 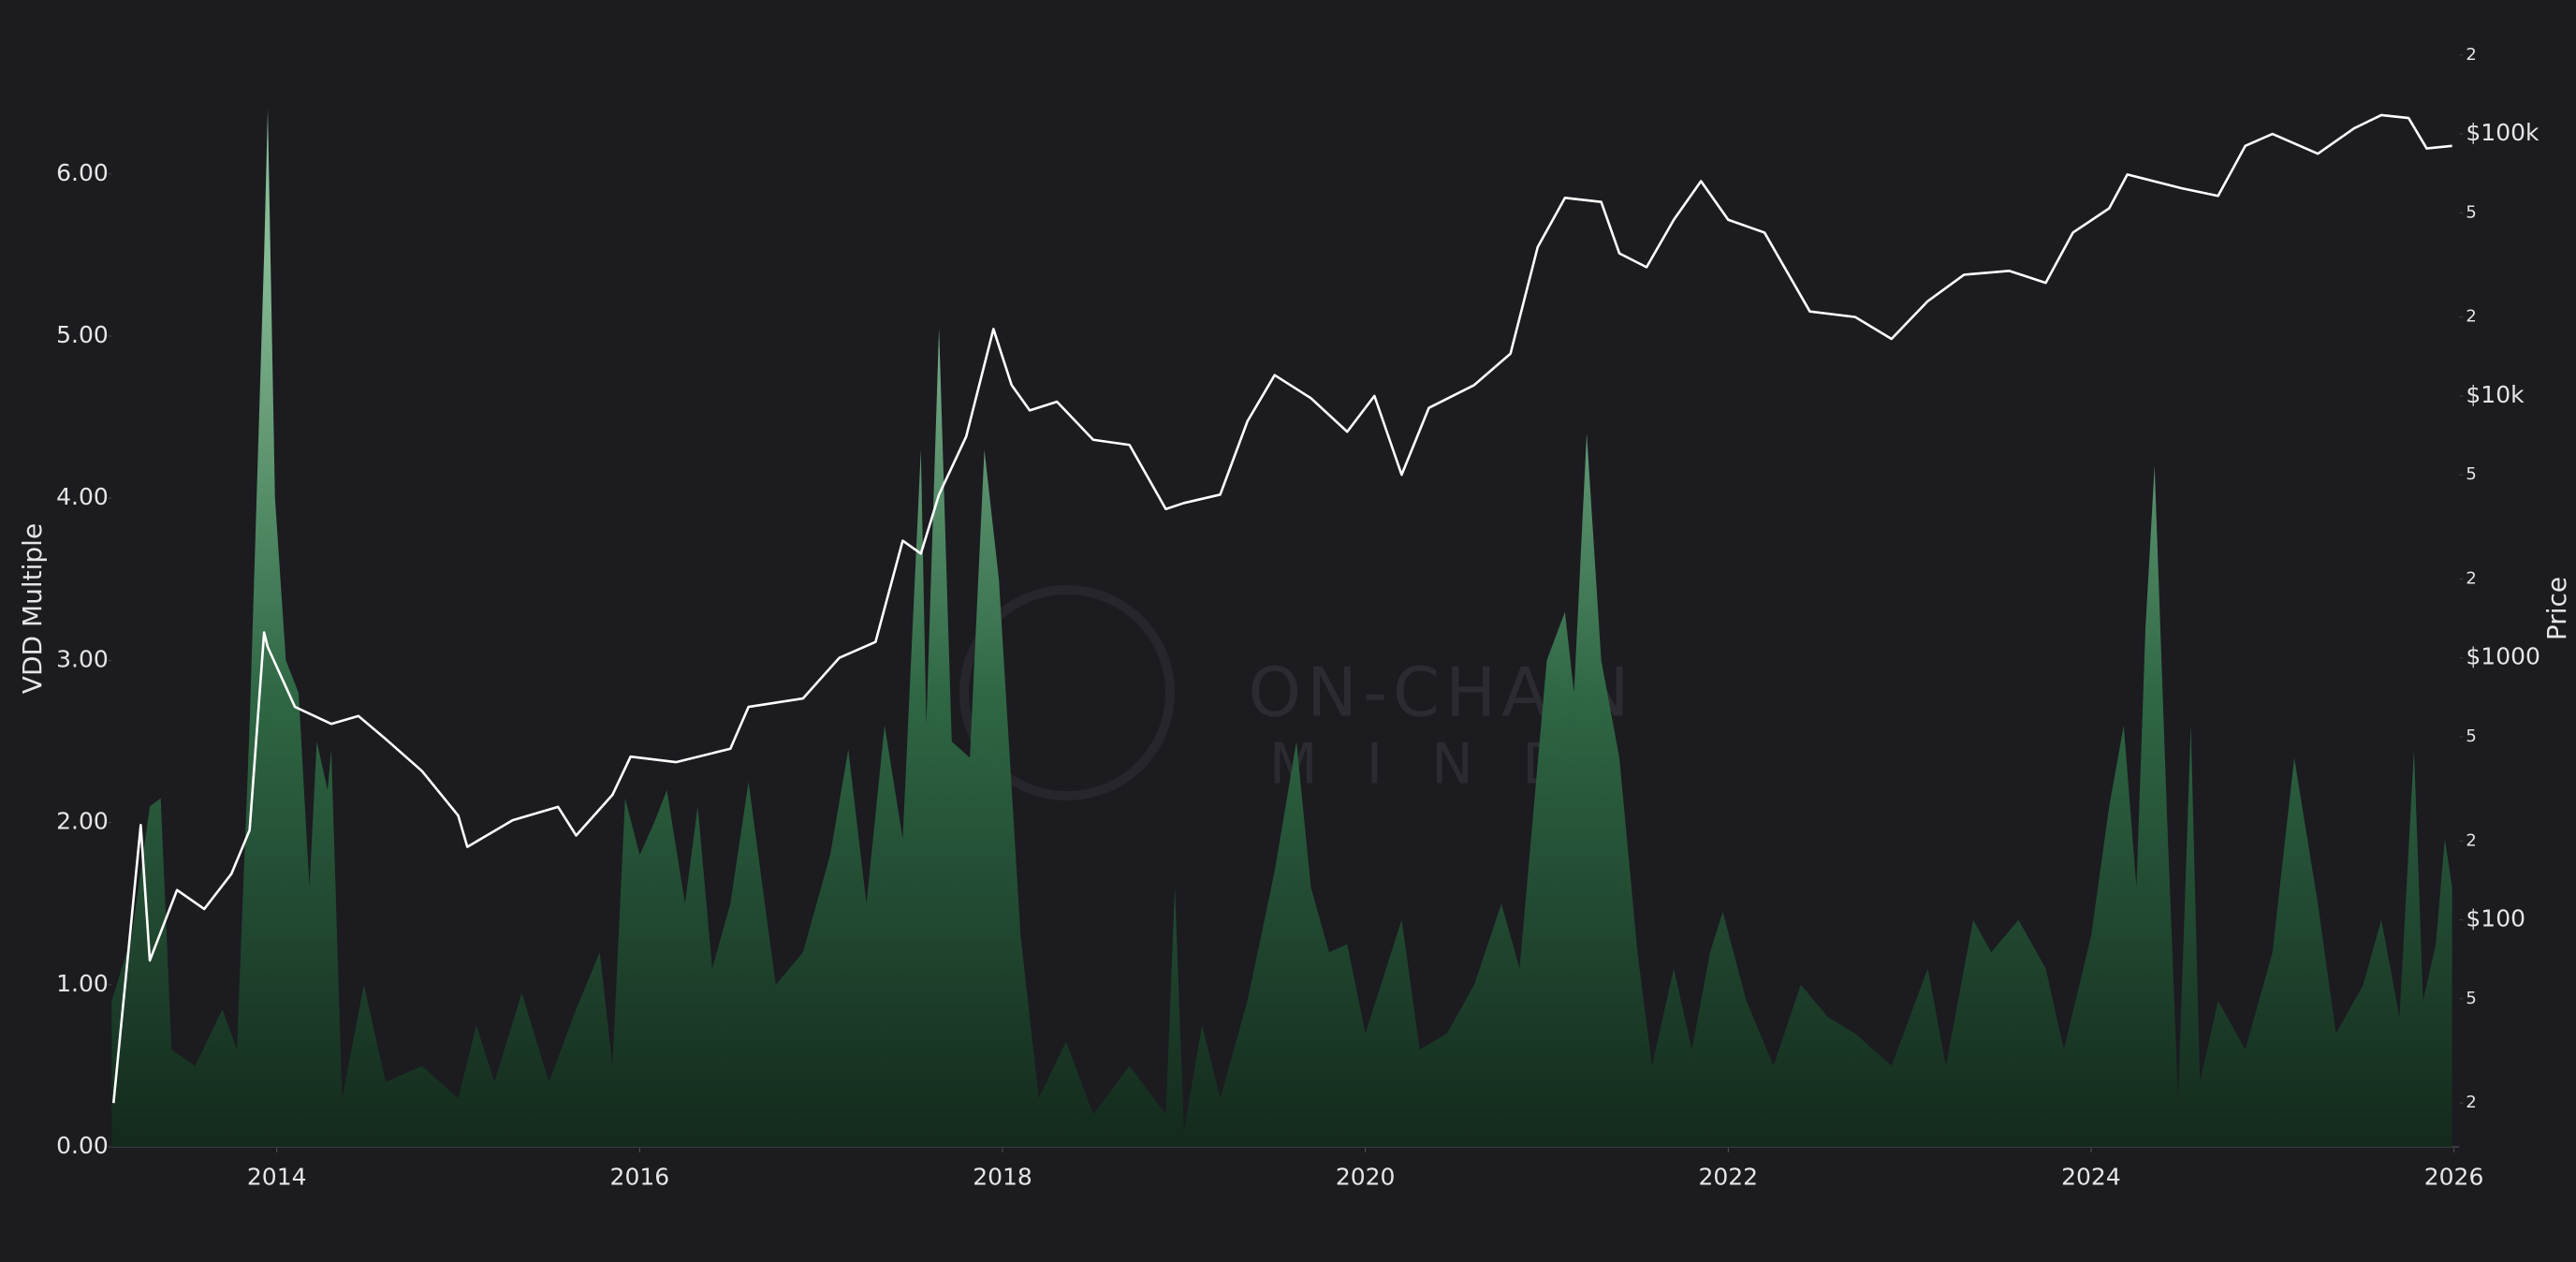 What do you see at coordinates (83, 172) in the screenshot?
I see `y-tick-label: 6.00` at bounding box center [83, 172].